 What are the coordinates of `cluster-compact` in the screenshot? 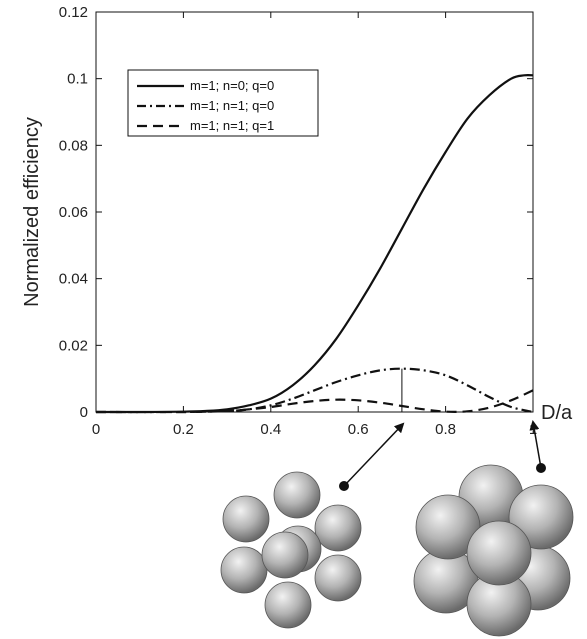 It's located at (493, 550).